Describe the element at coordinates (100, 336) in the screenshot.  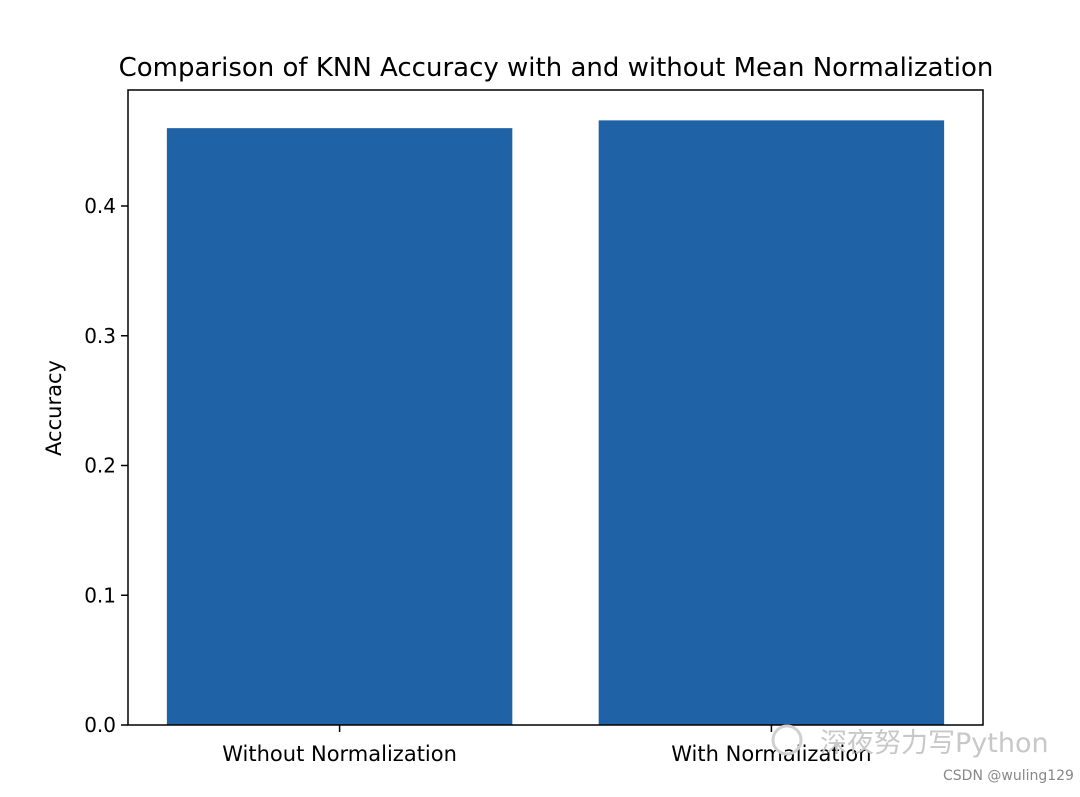
I see `y-tick-label: 0.3` at that location.